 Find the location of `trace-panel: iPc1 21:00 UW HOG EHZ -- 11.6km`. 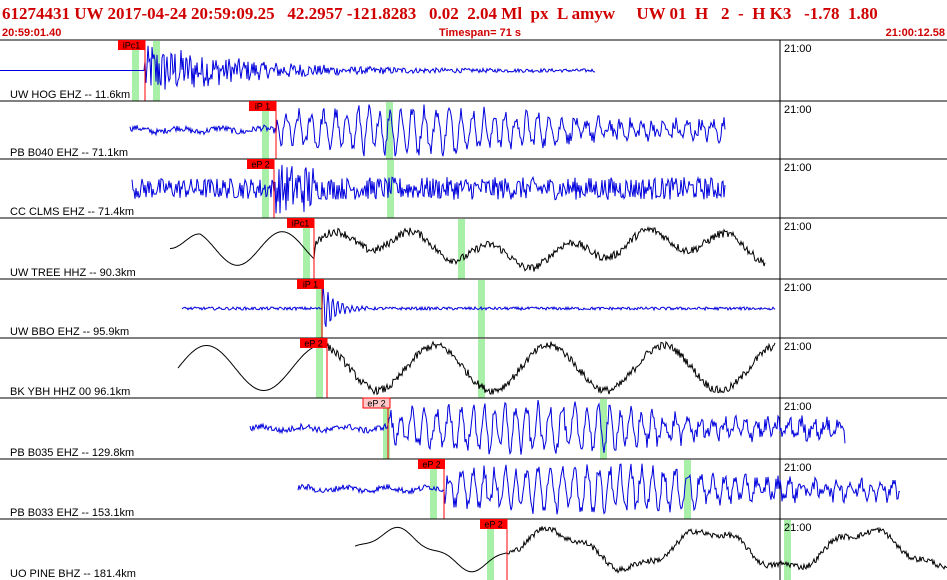

trace-panel: iPc1 21:00 UW HOG EHZ -- 11.6km is located at coordinates (473, 70).